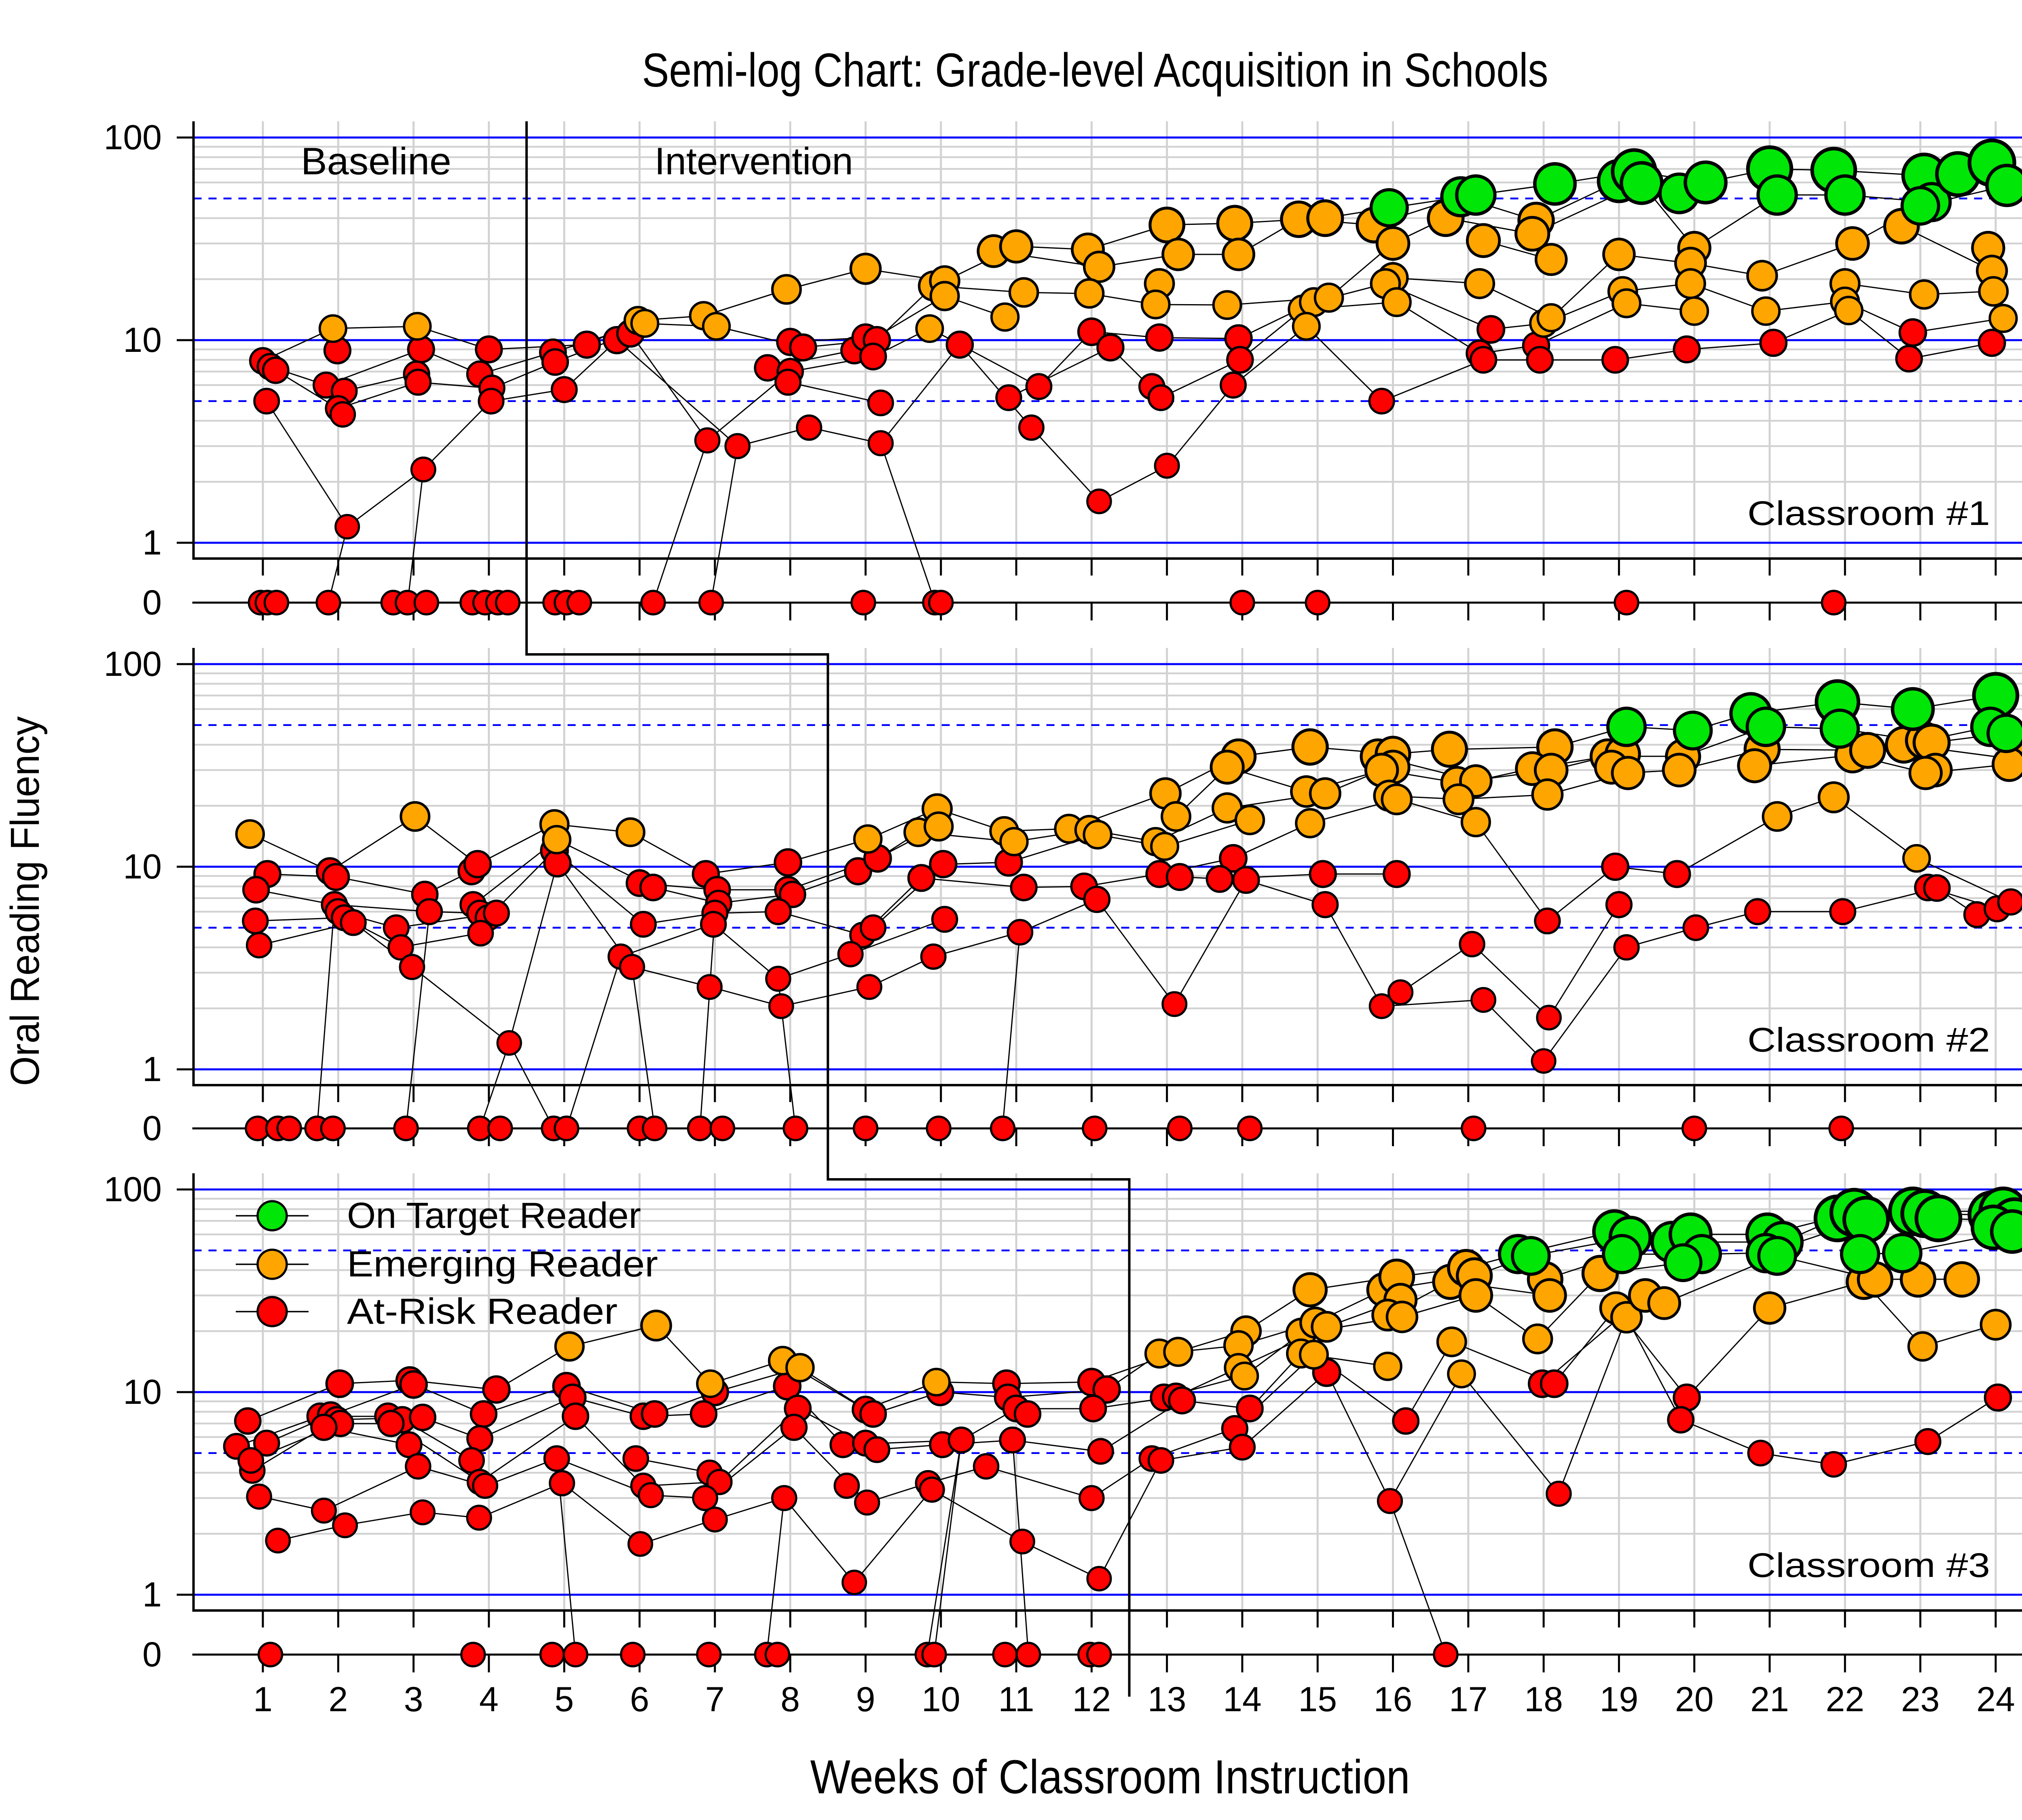  I want to click on svg-text: 13, so click(1167, 1699).